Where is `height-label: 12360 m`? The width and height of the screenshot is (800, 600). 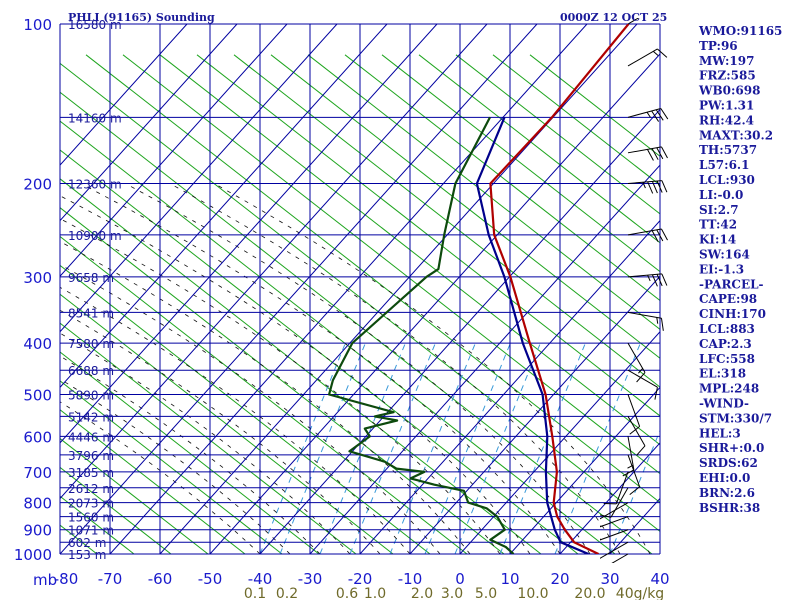
height-label: 12360 m is located at coordinates (95, 185).